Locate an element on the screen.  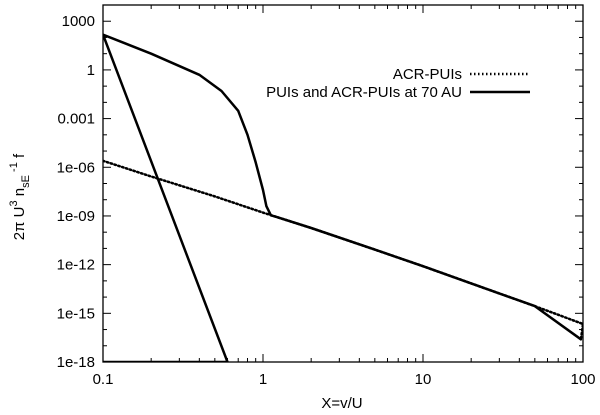
y-tick-label: 1e-12 is located at coordinates (76, 265).